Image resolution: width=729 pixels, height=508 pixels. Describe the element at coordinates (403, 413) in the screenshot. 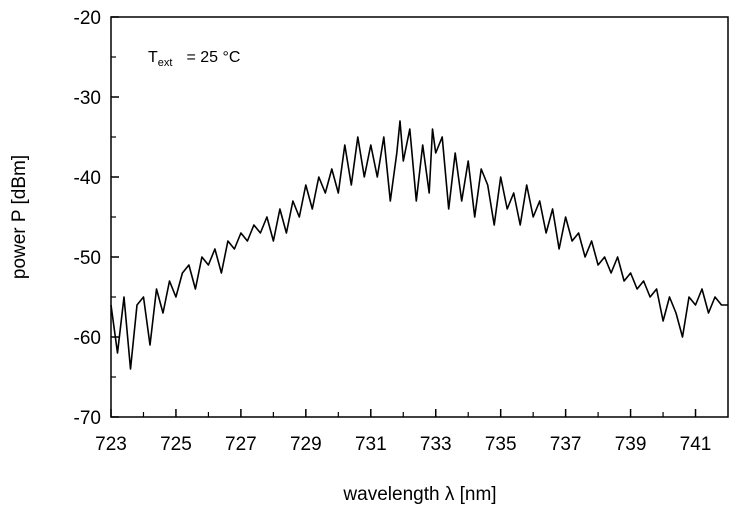

I see `x-axis-ticks` at that location.